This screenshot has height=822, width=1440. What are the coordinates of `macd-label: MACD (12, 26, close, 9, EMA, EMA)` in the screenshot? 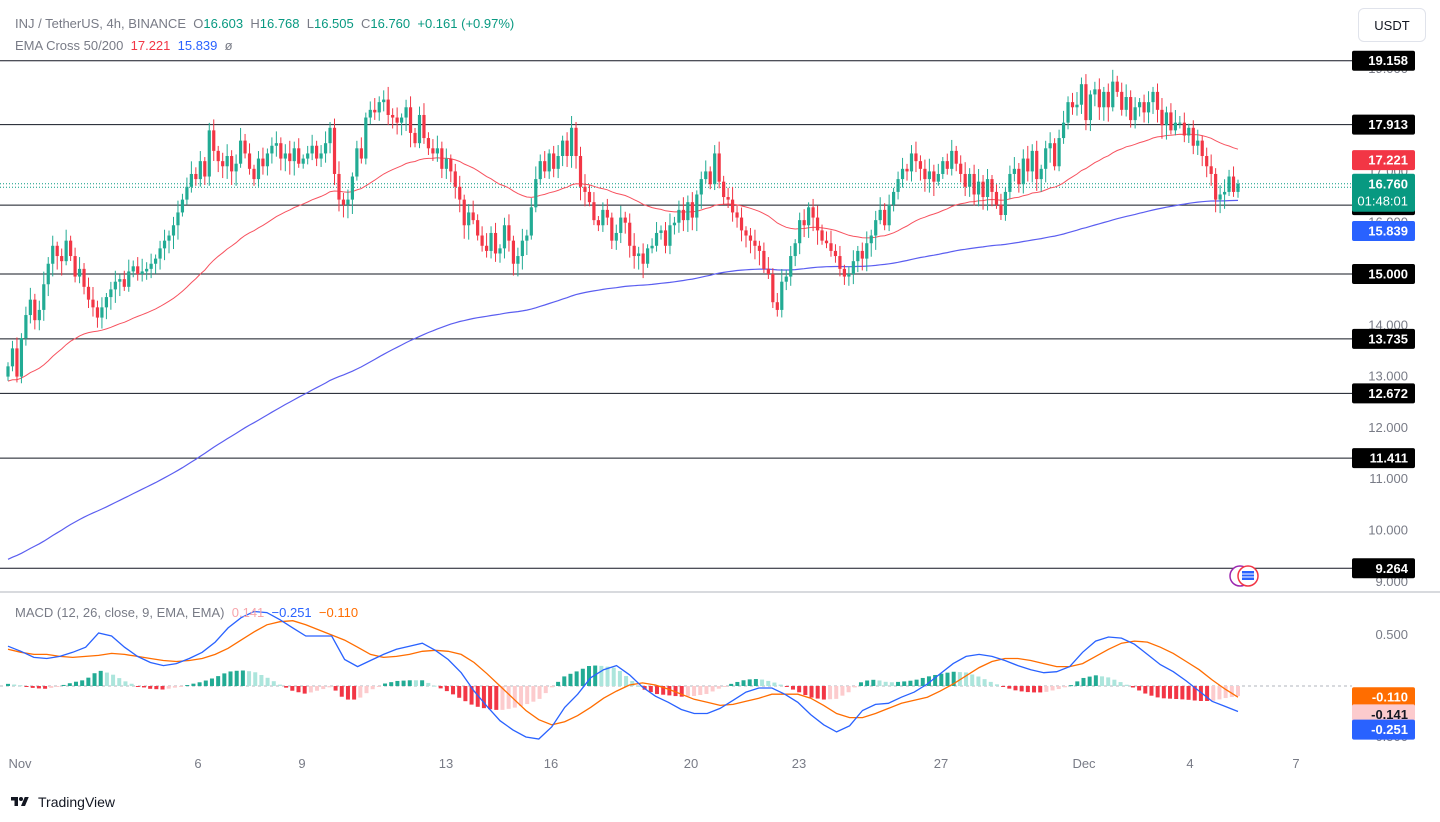 It's located at (120, 612).